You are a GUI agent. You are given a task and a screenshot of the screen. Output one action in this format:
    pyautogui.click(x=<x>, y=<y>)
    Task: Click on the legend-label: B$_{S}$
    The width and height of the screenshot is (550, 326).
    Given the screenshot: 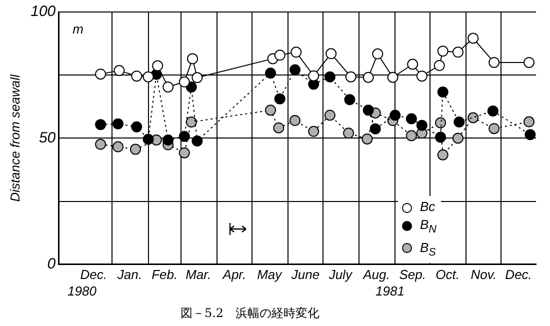 What is the action you would take?
    pyautogui.click(x=428, y=249)
    